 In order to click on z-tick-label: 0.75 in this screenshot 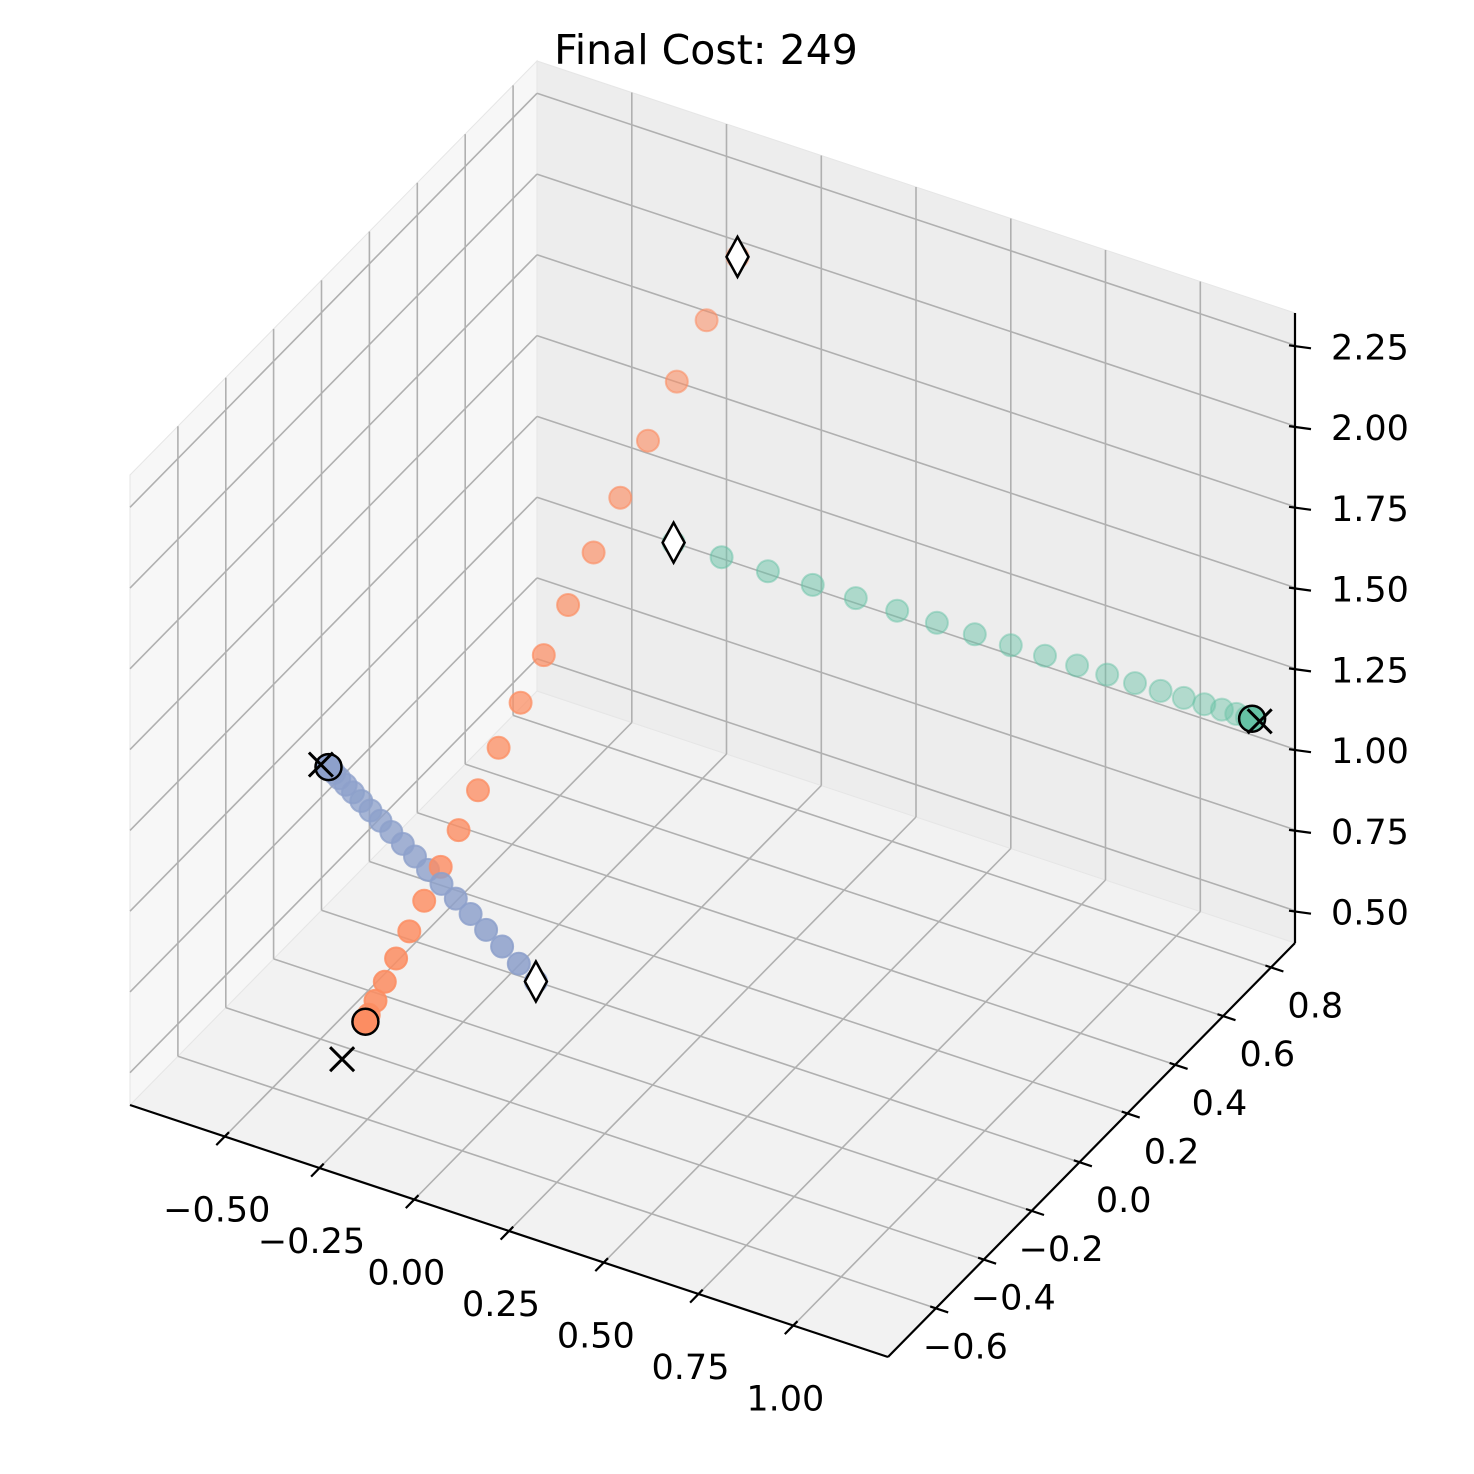, I will do `click(1370, 833)`.